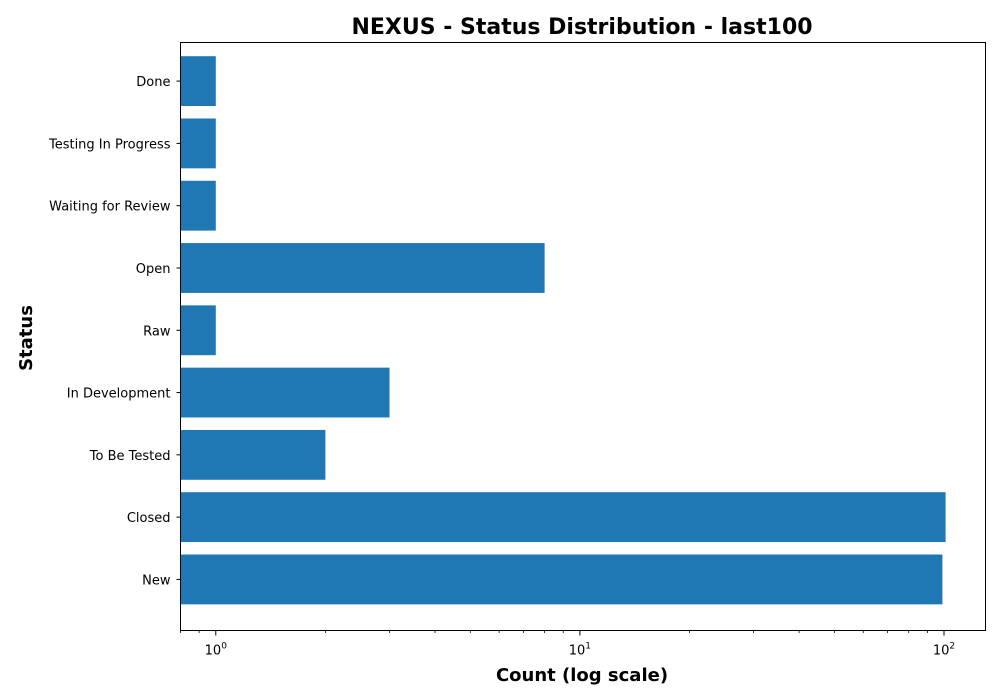 This screenshot has width=1000, height=700. I want to click on y-tick-label-closed: Closed, so click(149, 518).